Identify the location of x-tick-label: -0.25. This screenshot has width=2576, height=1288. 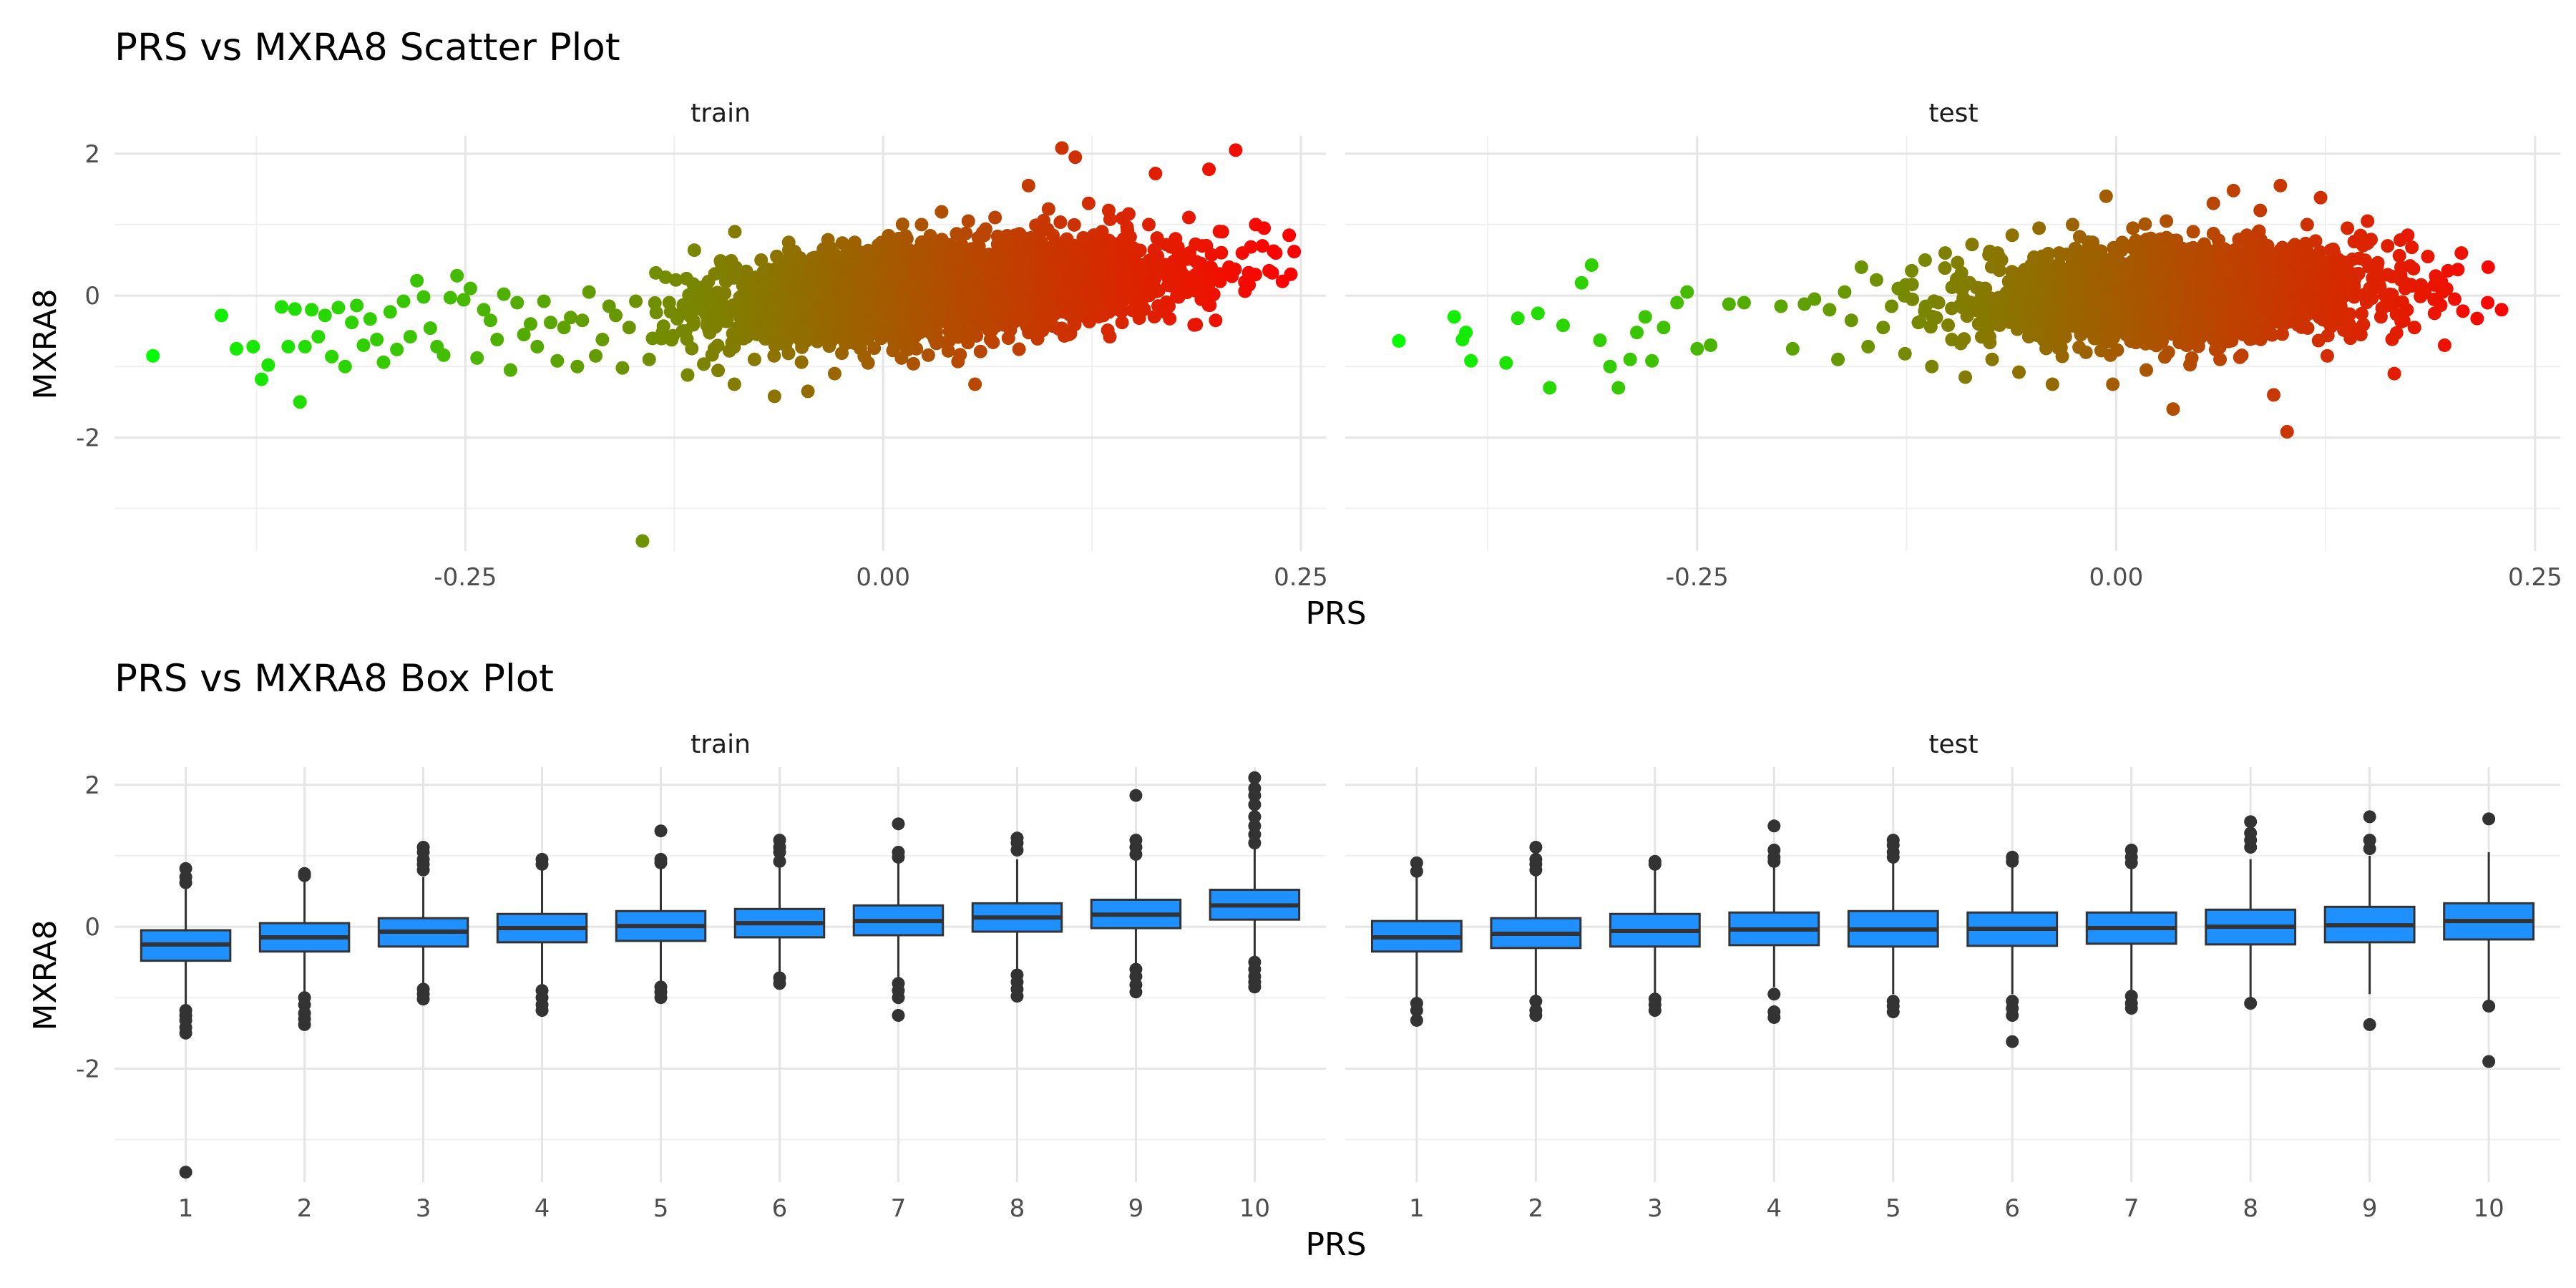
(465, 577).